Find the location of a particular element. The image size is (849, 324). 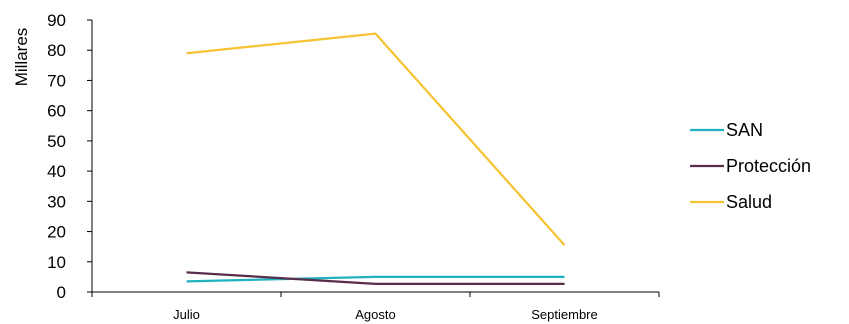

series-line-proteccion is located at coordinates (375, 278).